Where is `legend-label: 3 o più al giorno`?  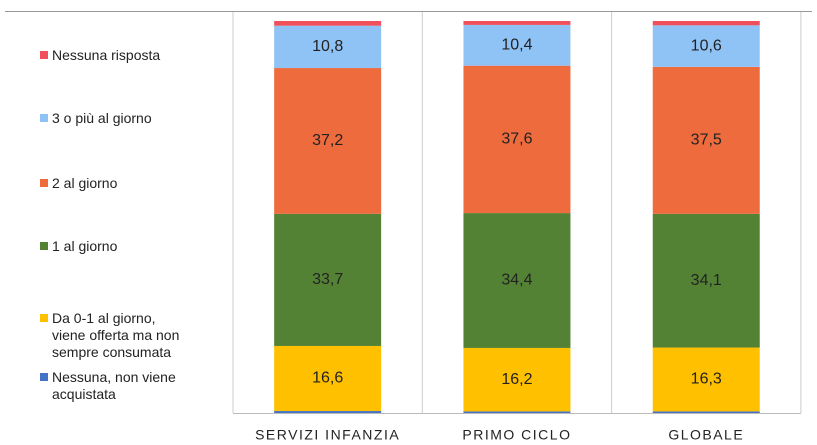
legend-label: 3 o più al giorno is located at coordinates (102, 117).